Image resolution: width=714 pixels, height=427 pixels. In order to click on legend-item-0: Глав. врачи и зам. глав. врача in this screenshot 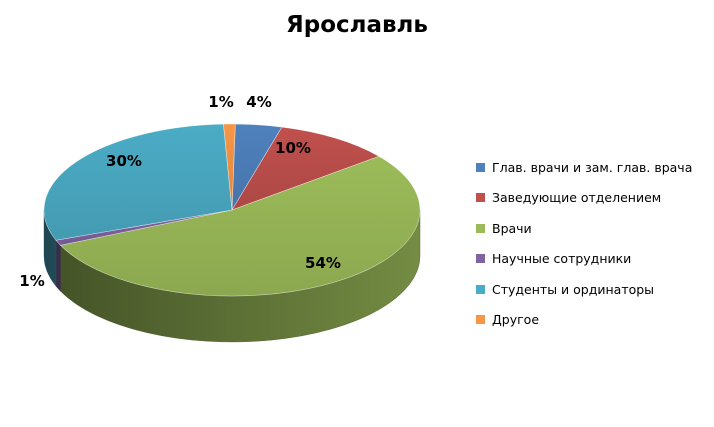, I will do `click(584, 167)`.